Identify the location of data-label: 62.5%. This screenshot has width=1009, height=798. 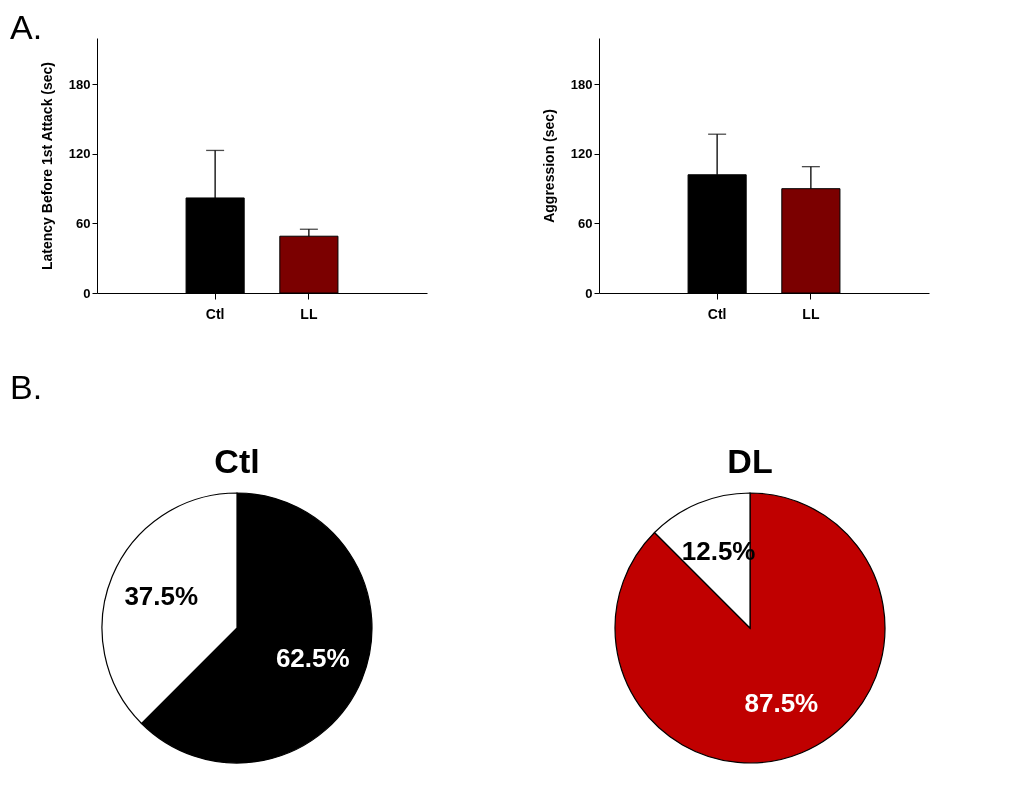
(312, 658).